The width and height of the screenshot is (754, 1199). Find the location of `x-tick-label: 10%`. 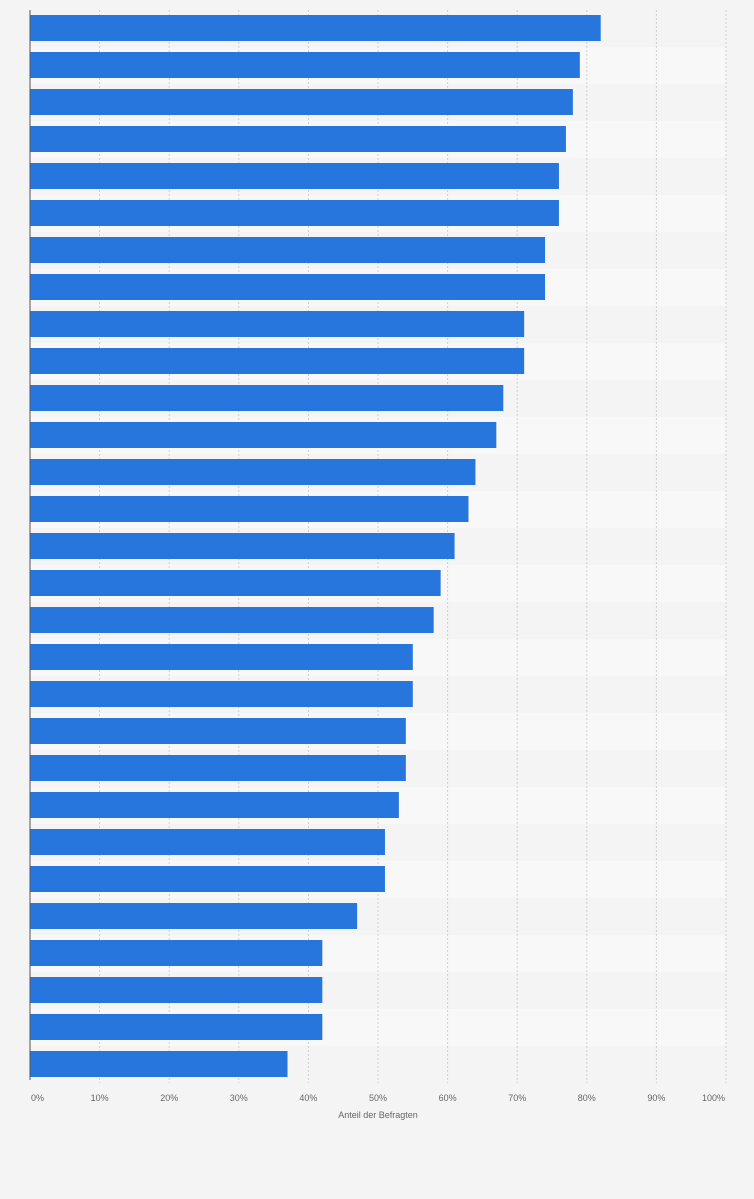

x-tick-label: 10% is located at coordinates (100, 1098).